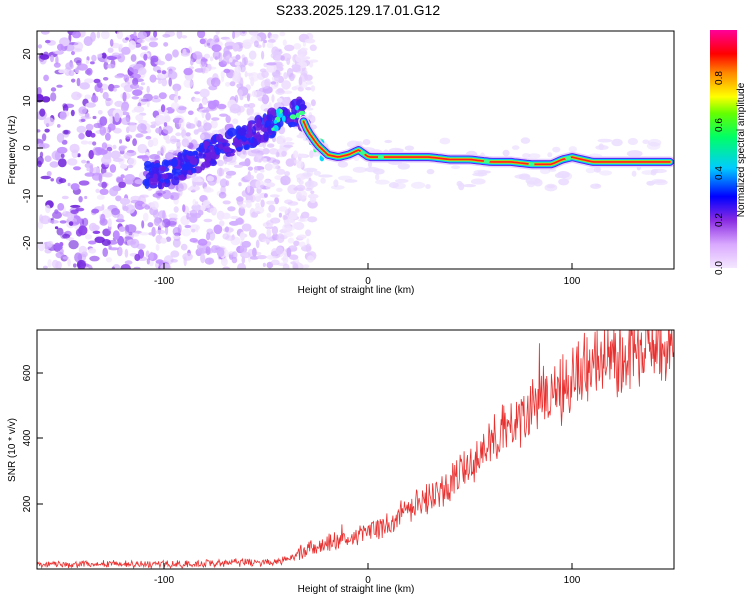 This screenshot has height=600, width=750. Describe the element at coordinates (741, 149) in the screenshot. I see `colorbar-label: Normalized spectral amplitude` at that location.